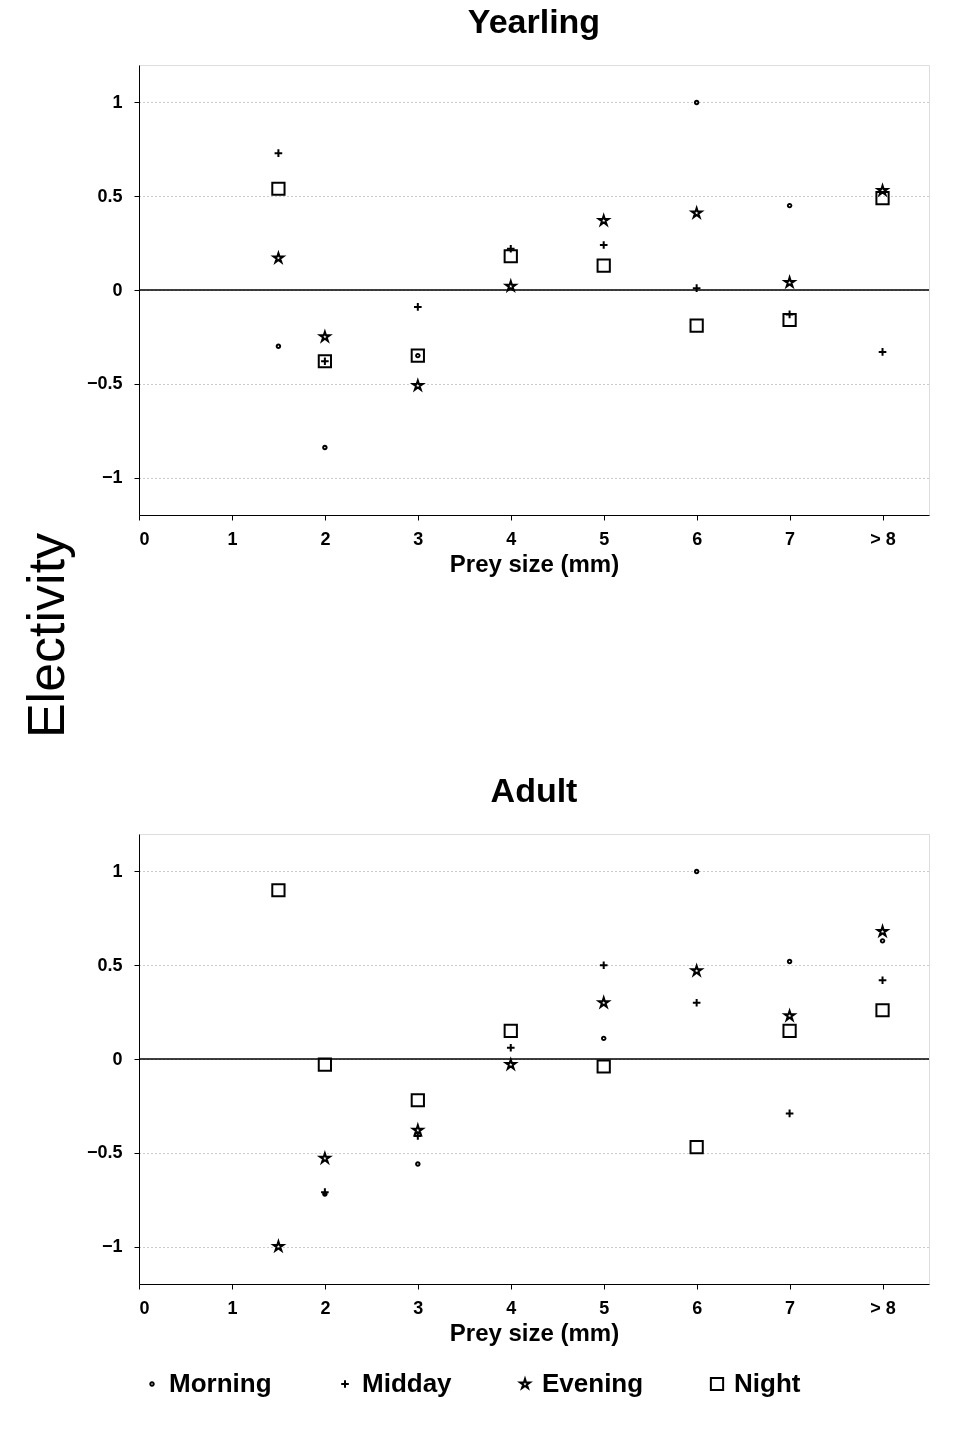 The width and height of the screenshot is (966, 1447). I want to click on legend-label: Midday, so click(407, 1383).